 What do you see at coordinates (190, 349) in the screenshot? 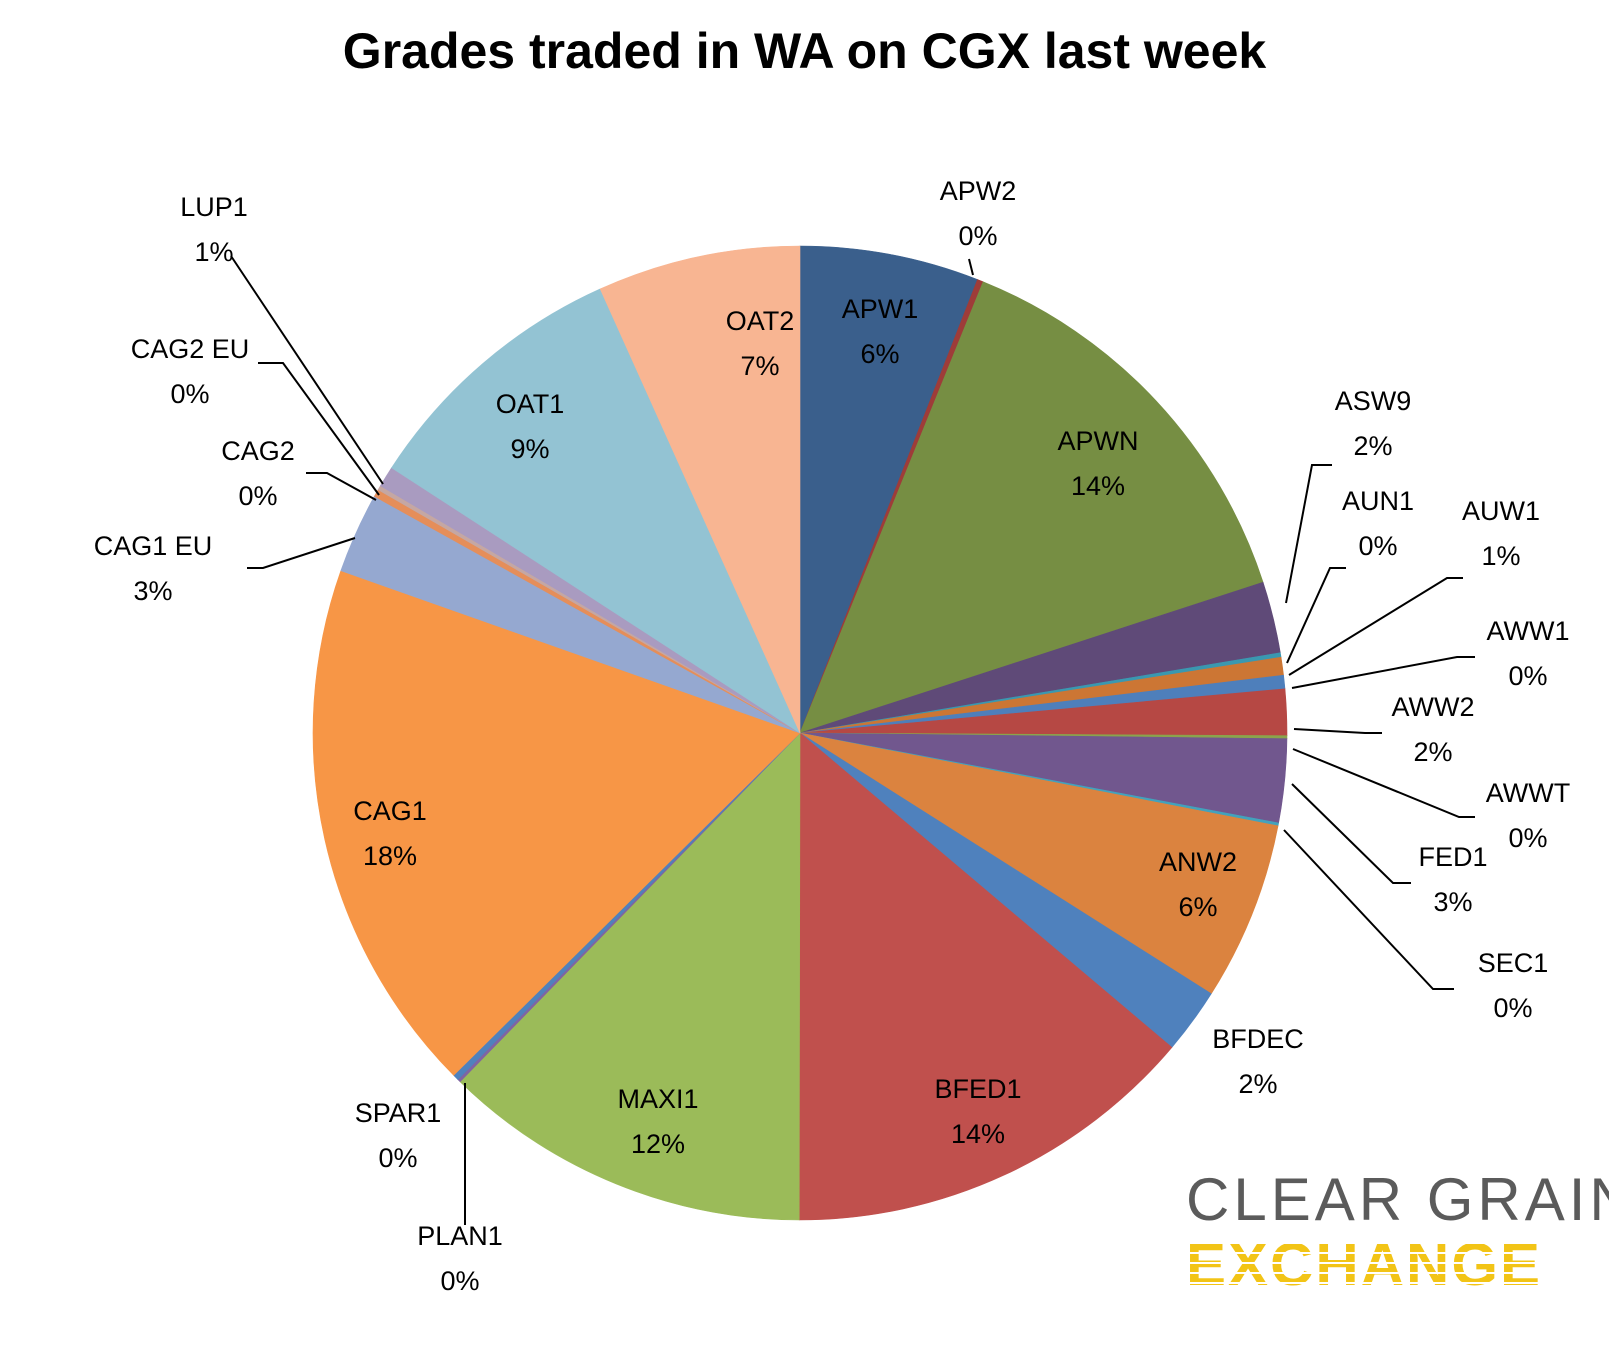
I see `slice-label-cag2-eu: CAG2 EU` at bounding box center [190, 349].